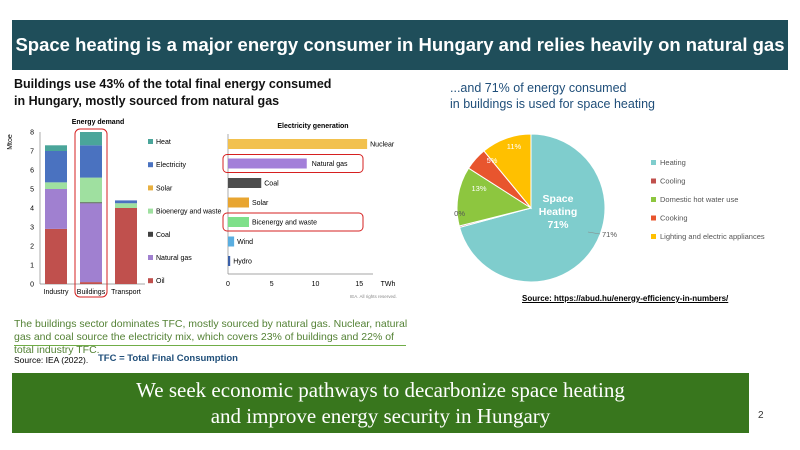 The image size is (800, 450). What do you see at coordinates (91, 190) in the screenshot?
I see `bar-buildings-bioenergy-and-waste` at bounding box center [91, 190].